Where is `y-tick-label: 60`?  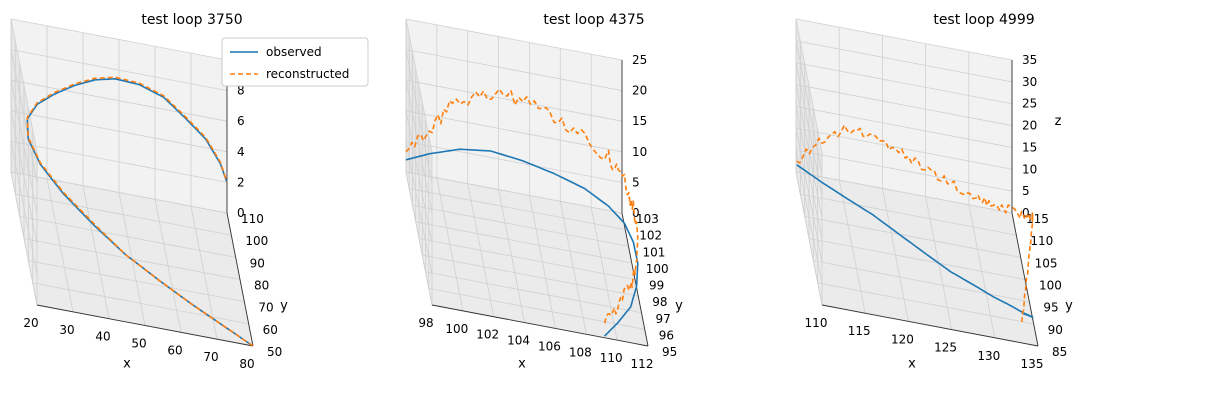 y-tick-label: 60 is located at coordinates (270, 330).